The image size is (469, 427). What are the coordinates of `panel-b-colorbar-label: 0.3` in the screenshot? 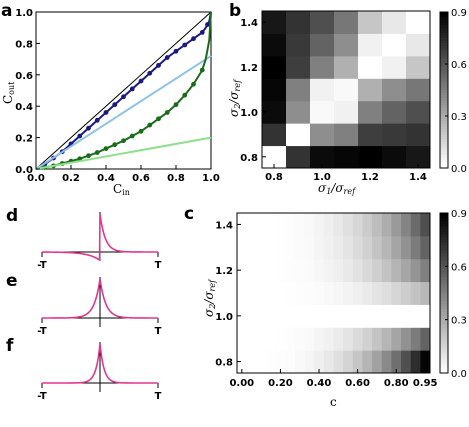 It's located at (459, 117).